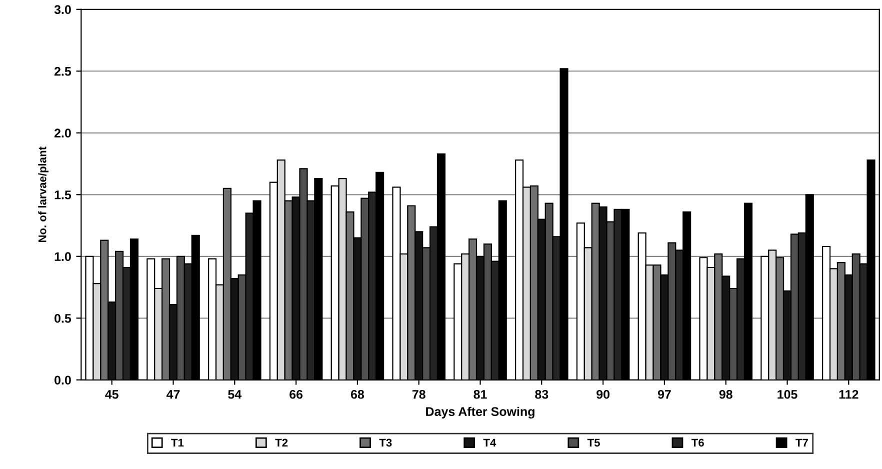 The height and width of the screenshot is (469, 882). I want to click on x-tick-label: 68, so click(357, 394).